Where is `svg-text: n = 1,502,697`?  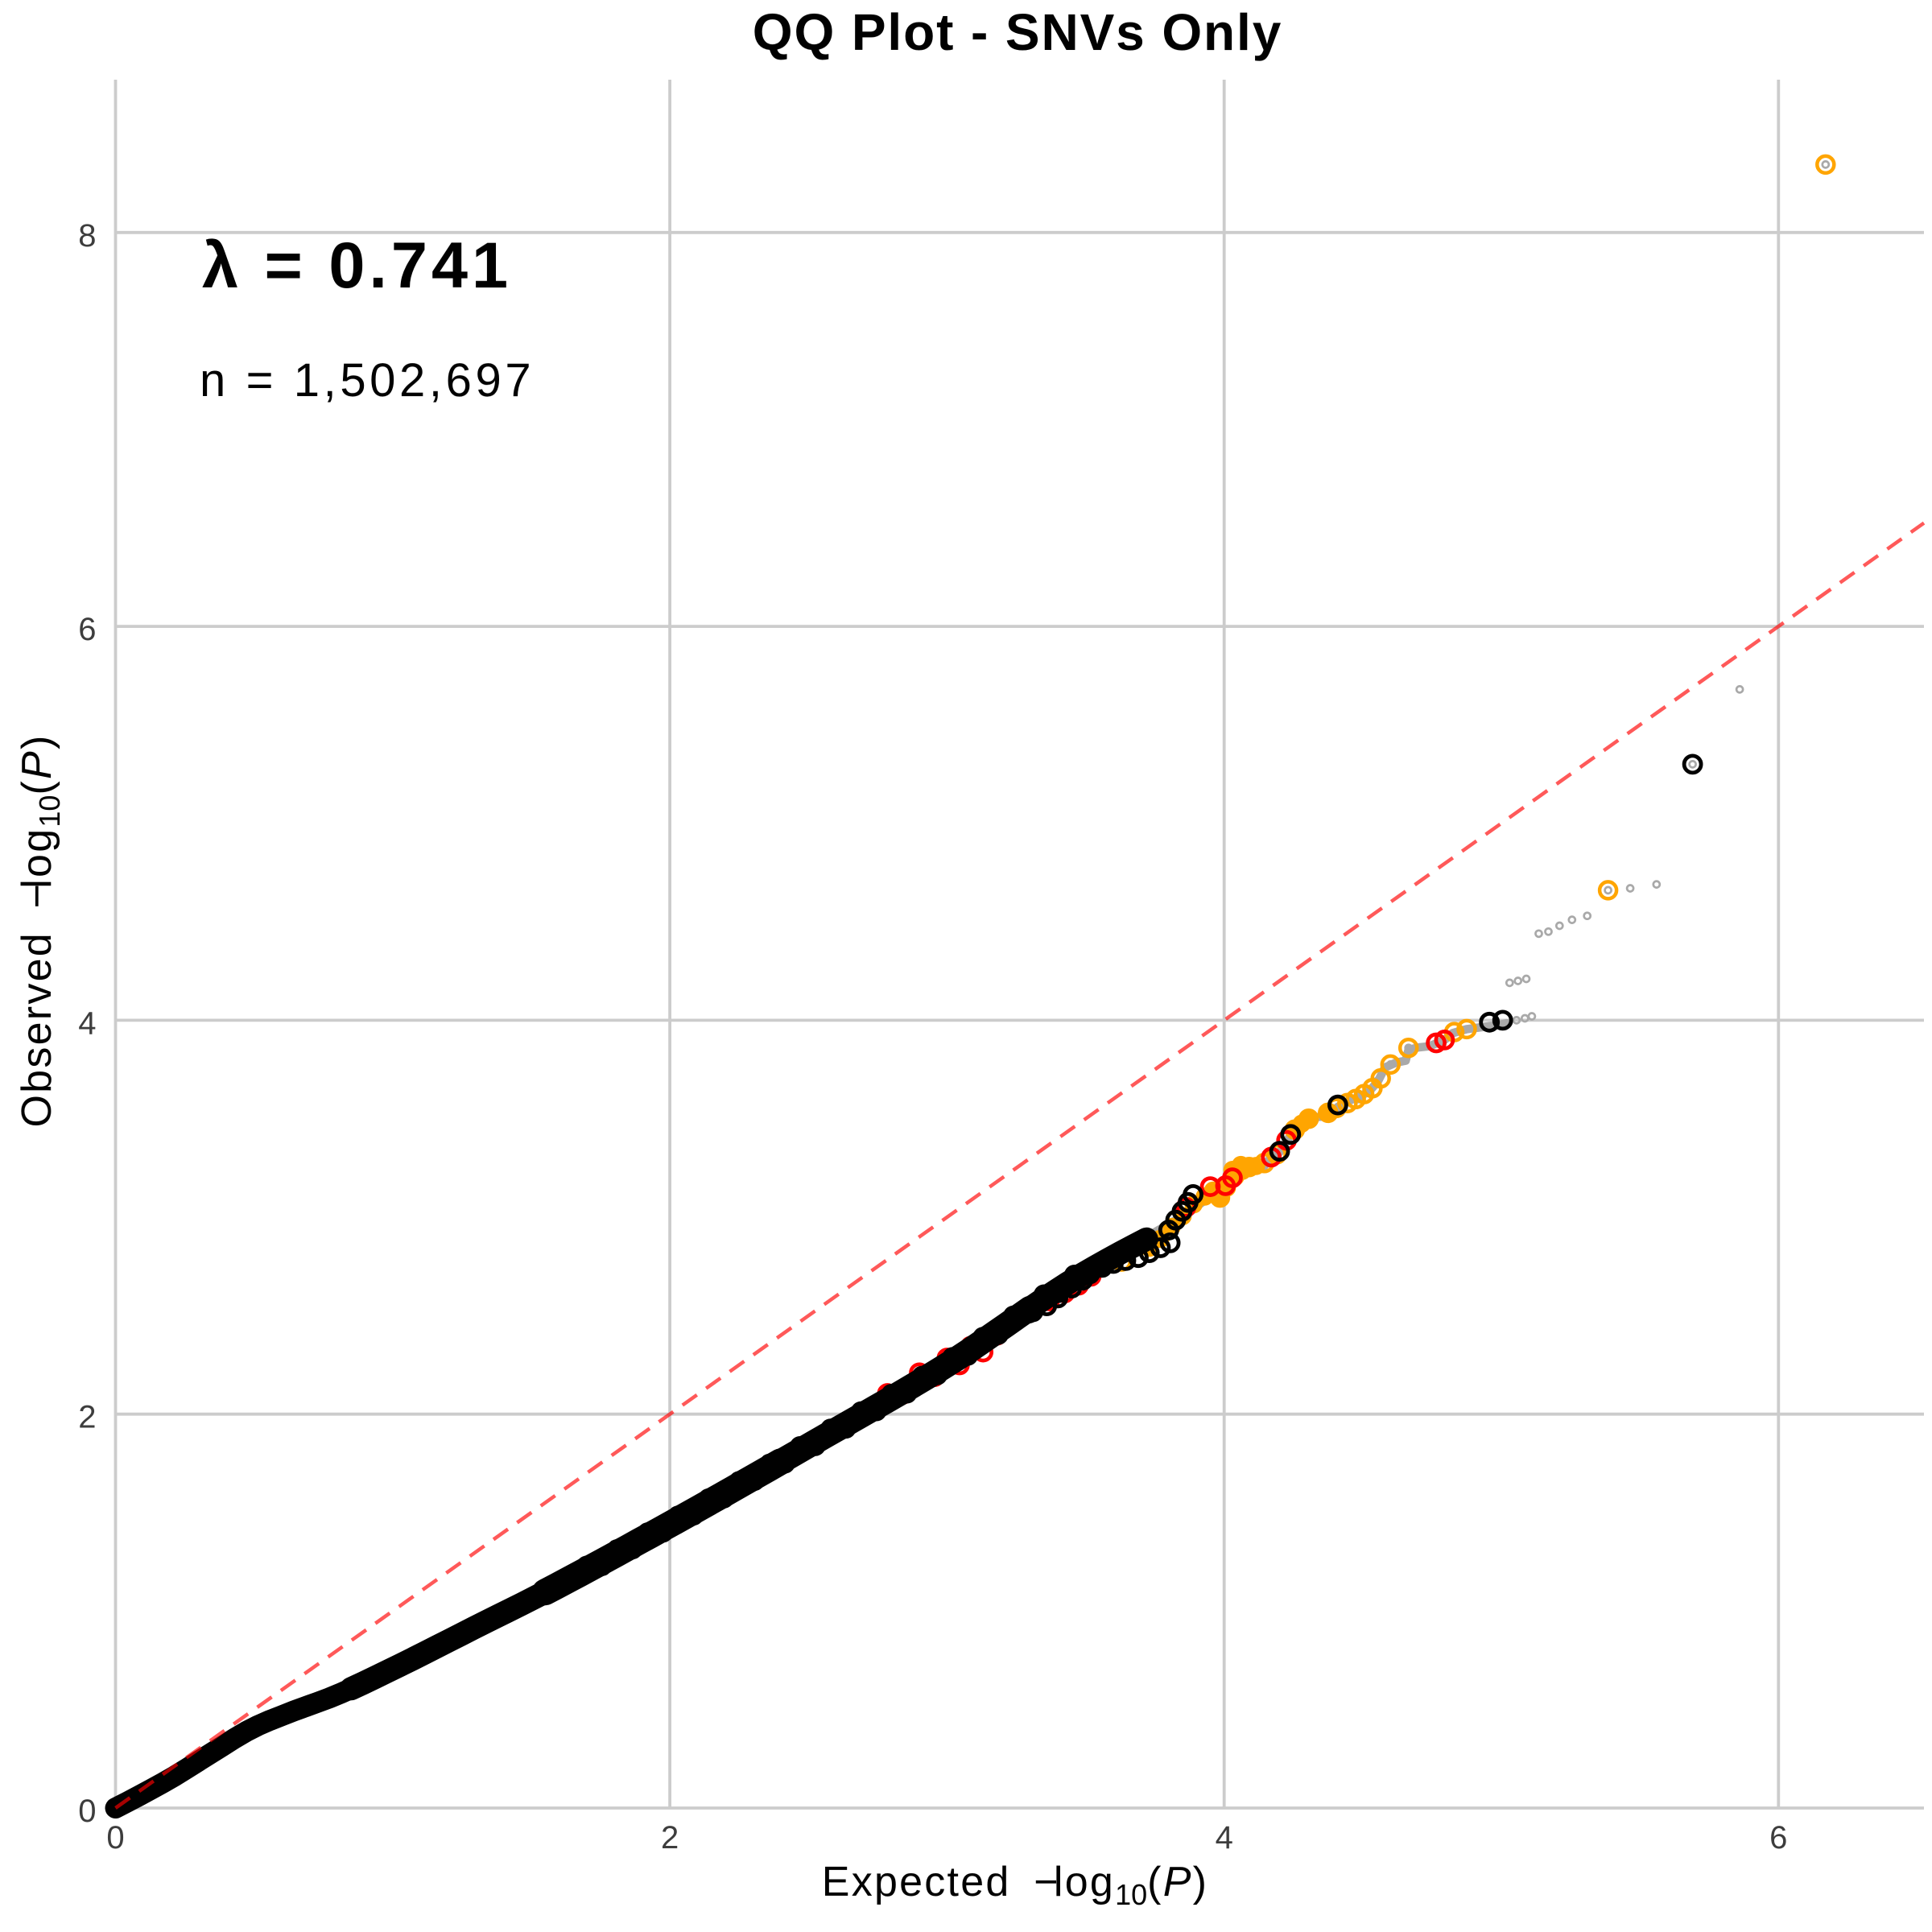 svg-text: n = 1,502,697 is located at coordinates (367, 380).